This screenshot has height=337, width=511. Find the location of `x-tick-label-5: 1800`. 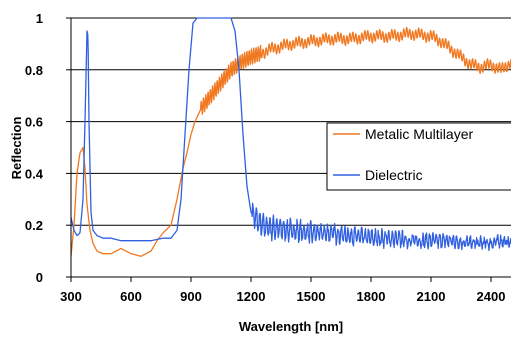

x-tick-label-5: 1800 is located at coordinates (371, 296).